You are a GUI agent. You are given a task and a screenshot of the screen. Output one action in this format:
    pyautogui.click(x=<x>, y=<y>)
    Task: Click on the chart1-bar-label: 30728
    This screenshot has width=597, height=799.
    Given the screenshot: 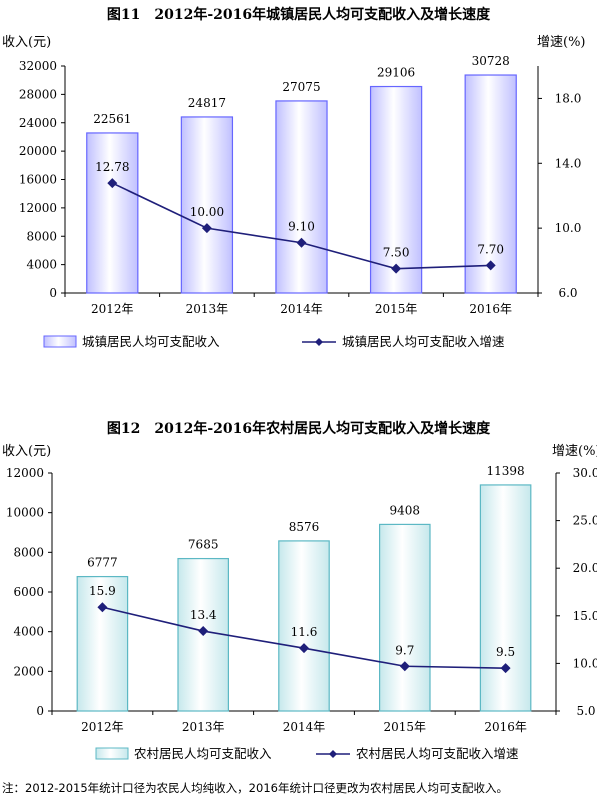 What is the action you would take?
    pyautogui.click(x=491, y=61)
    